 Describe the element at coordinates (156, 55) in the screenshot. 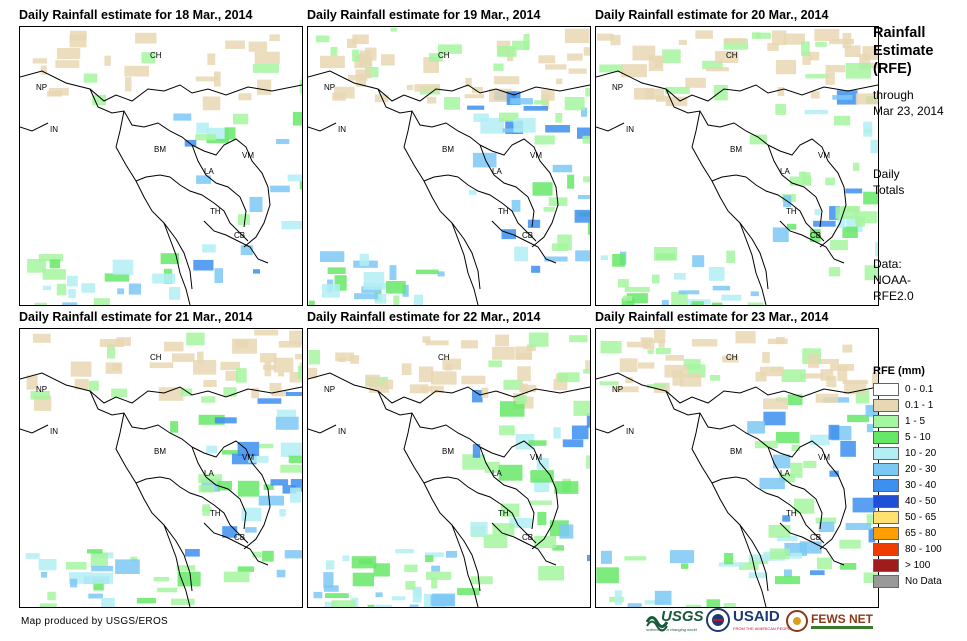

I see `country-label-ch: CH` at that location.